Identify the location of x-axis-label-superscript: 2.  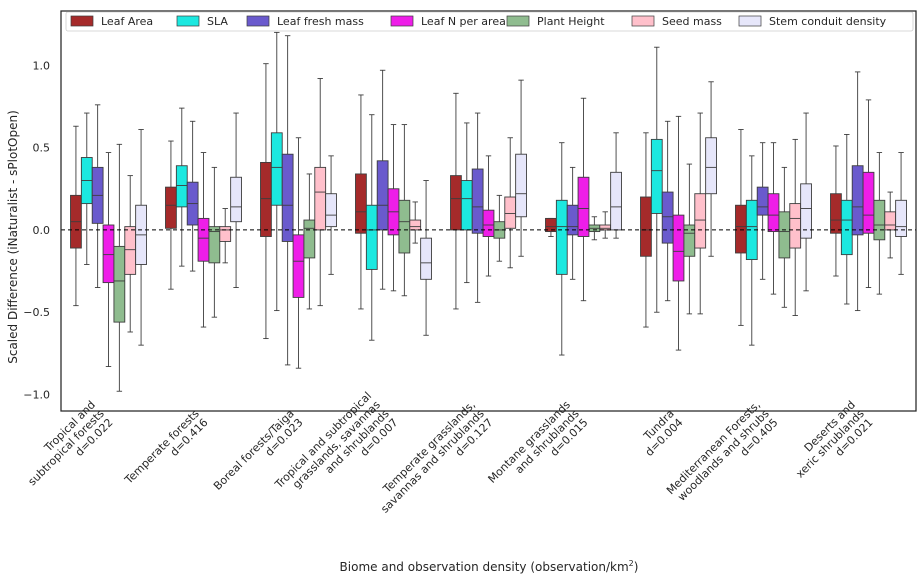
(631, 563).